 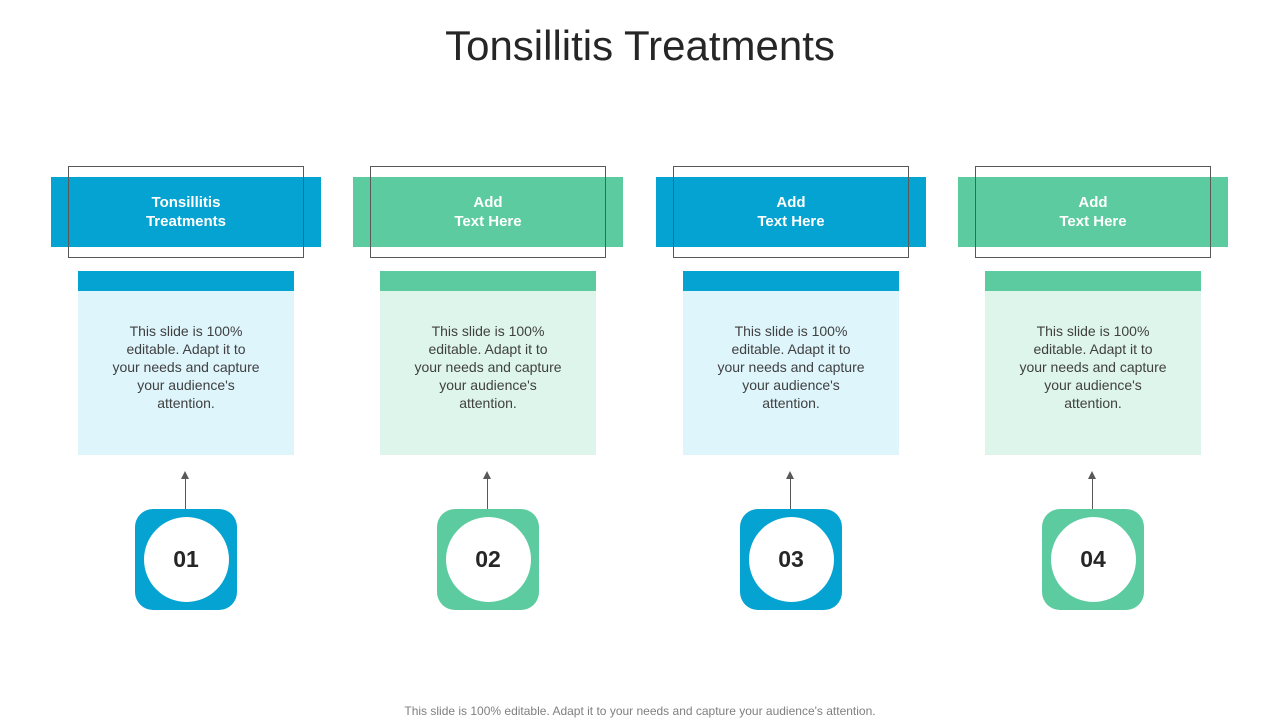 I want to click on step-number-badge: 03, so click(x=791, y=559).